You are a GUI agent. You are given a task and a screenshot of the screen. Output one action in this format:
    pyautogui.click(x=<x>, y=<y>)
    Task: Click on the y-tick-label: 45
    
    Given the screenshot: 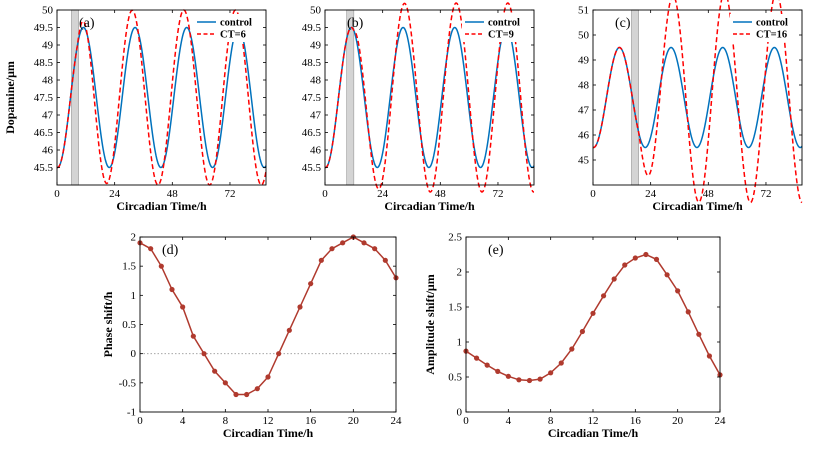 What is the action you would take?
    pyautogui.click(x=584, y=161)
    